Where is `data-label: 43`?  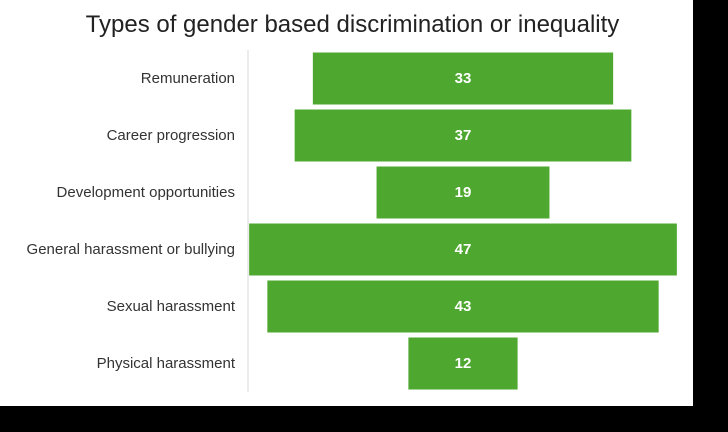 data-label: 43 is located at coordinates (463, 306).